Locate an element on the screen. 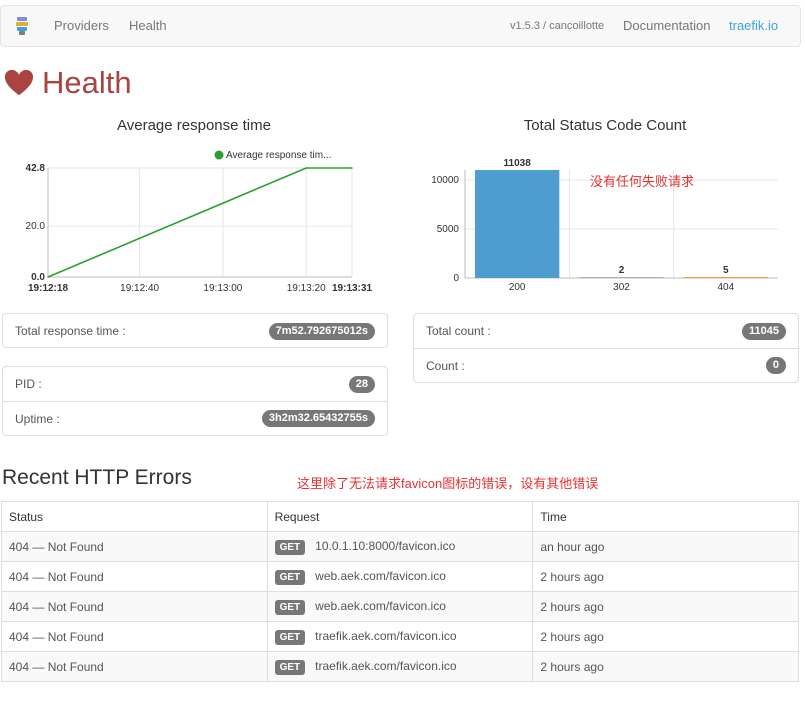 This screenshot has width=805, height=706. y-tick-label: 20.0 is located at coordinates (36, 226).